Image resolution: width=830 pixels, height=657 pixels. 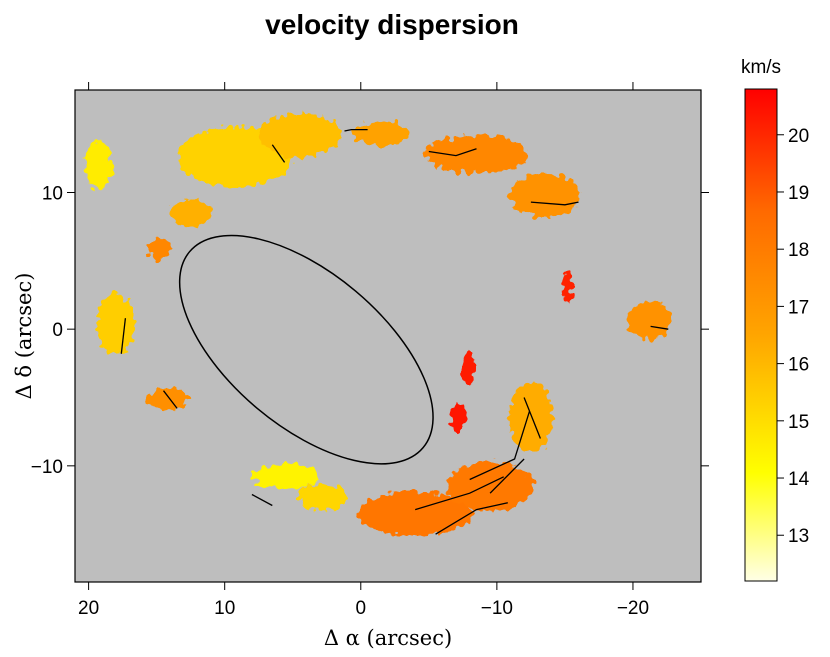 What do you see at coordinates (798, 136) in the screenshot?
I see `colorbar-tick-label: 20` at bounding box center [798, 136].